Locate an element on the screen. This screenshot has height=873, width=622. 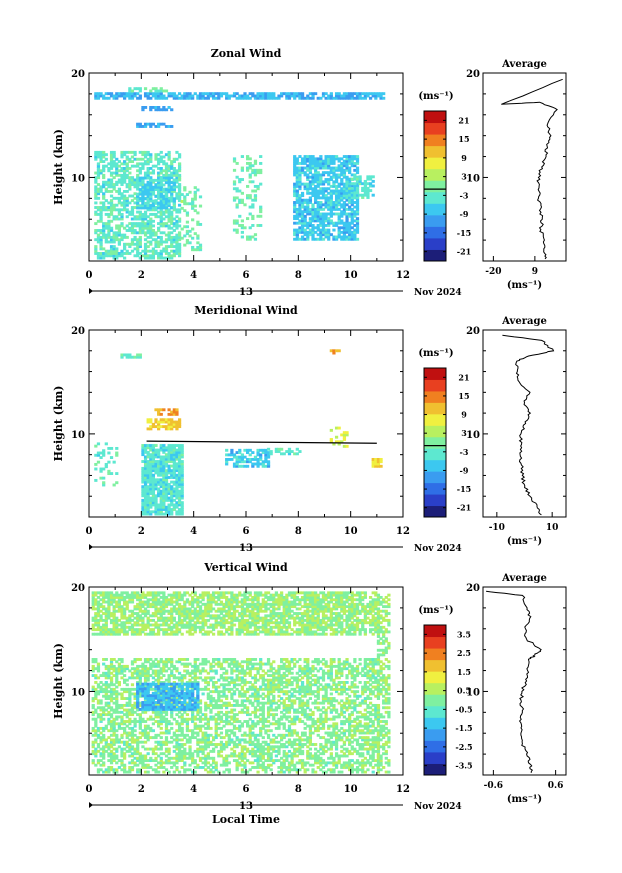
colorbar-swatch is located at coordinates (435, 163).